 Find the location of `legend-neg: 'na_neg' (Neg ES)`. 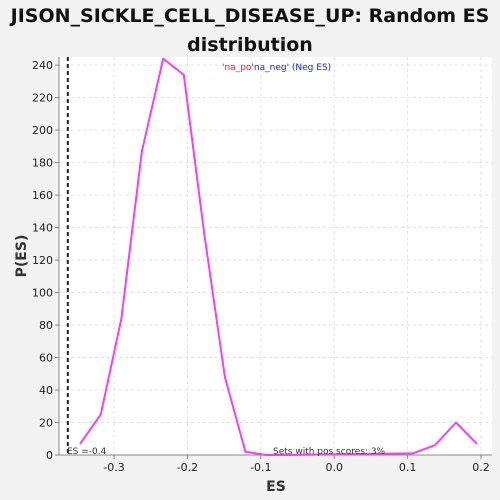

legend-neg: 'na_neg' (Neg ES) is located at coordinates (291, 68).